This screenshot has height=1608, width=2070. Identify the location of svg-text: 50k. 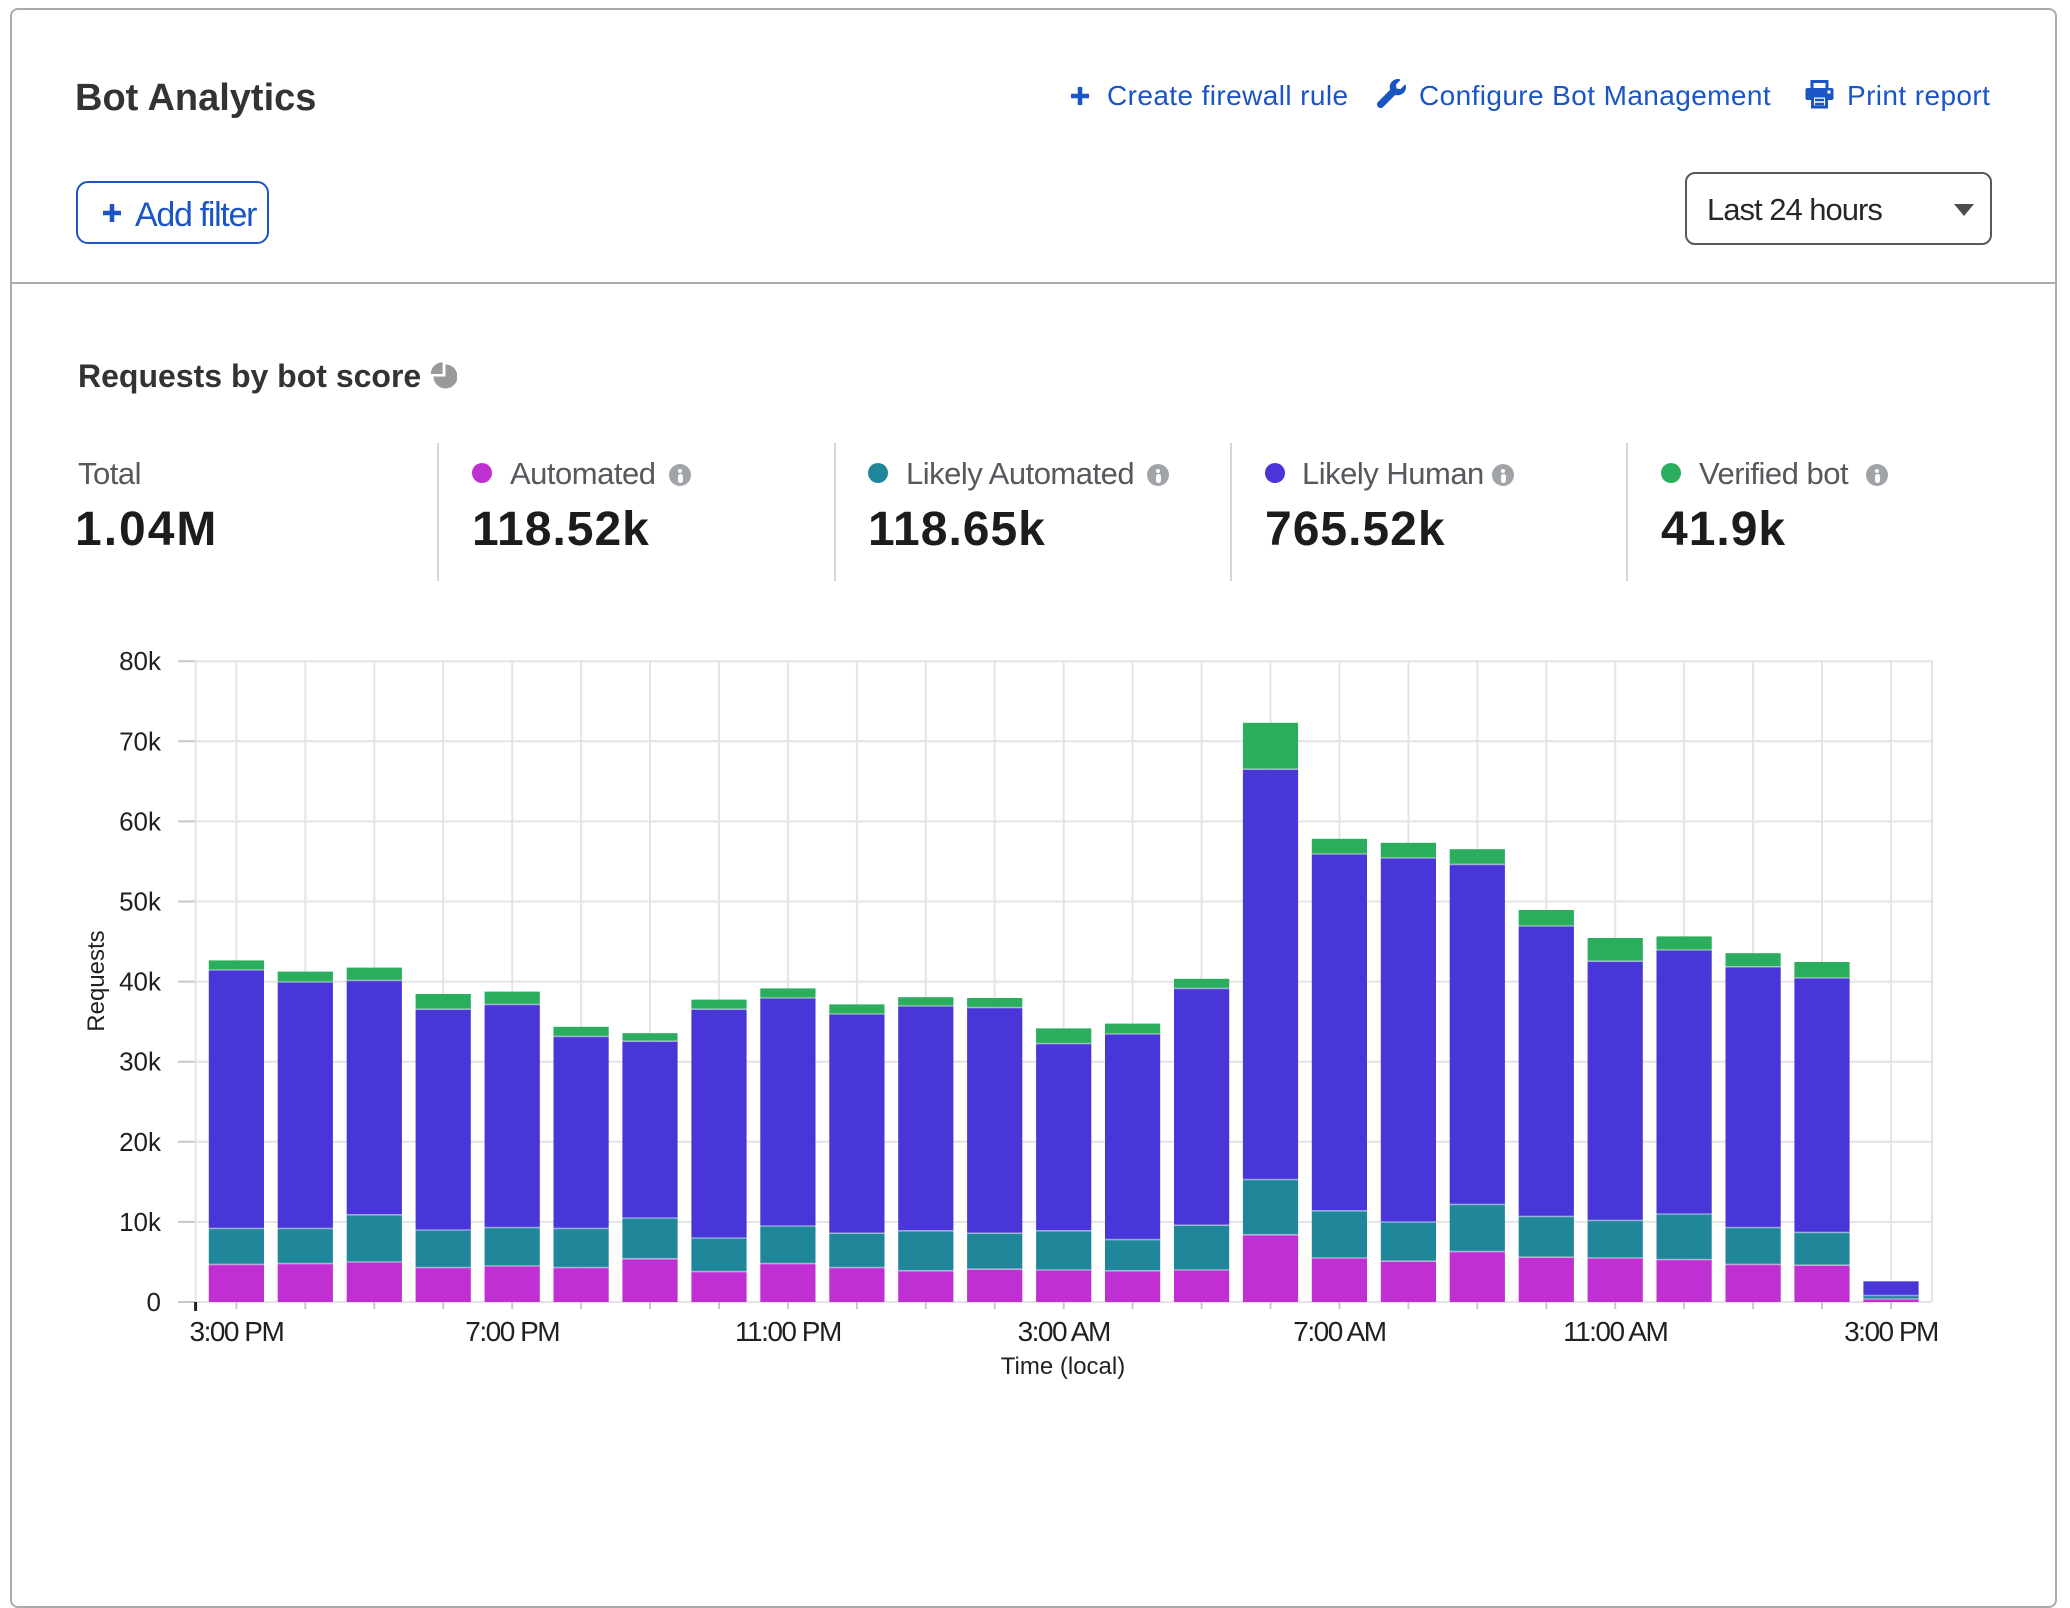
(140, 902).